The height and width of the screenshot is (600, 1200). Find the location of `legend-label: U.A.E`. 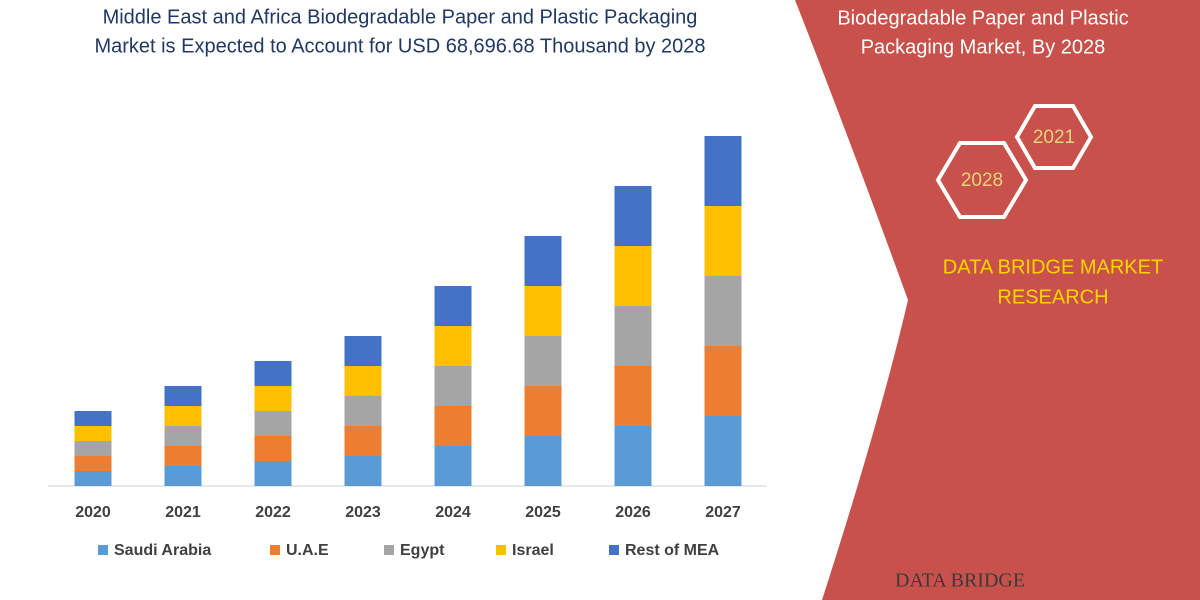

legend-label: U.A.E is located at coordinates (307, 550).